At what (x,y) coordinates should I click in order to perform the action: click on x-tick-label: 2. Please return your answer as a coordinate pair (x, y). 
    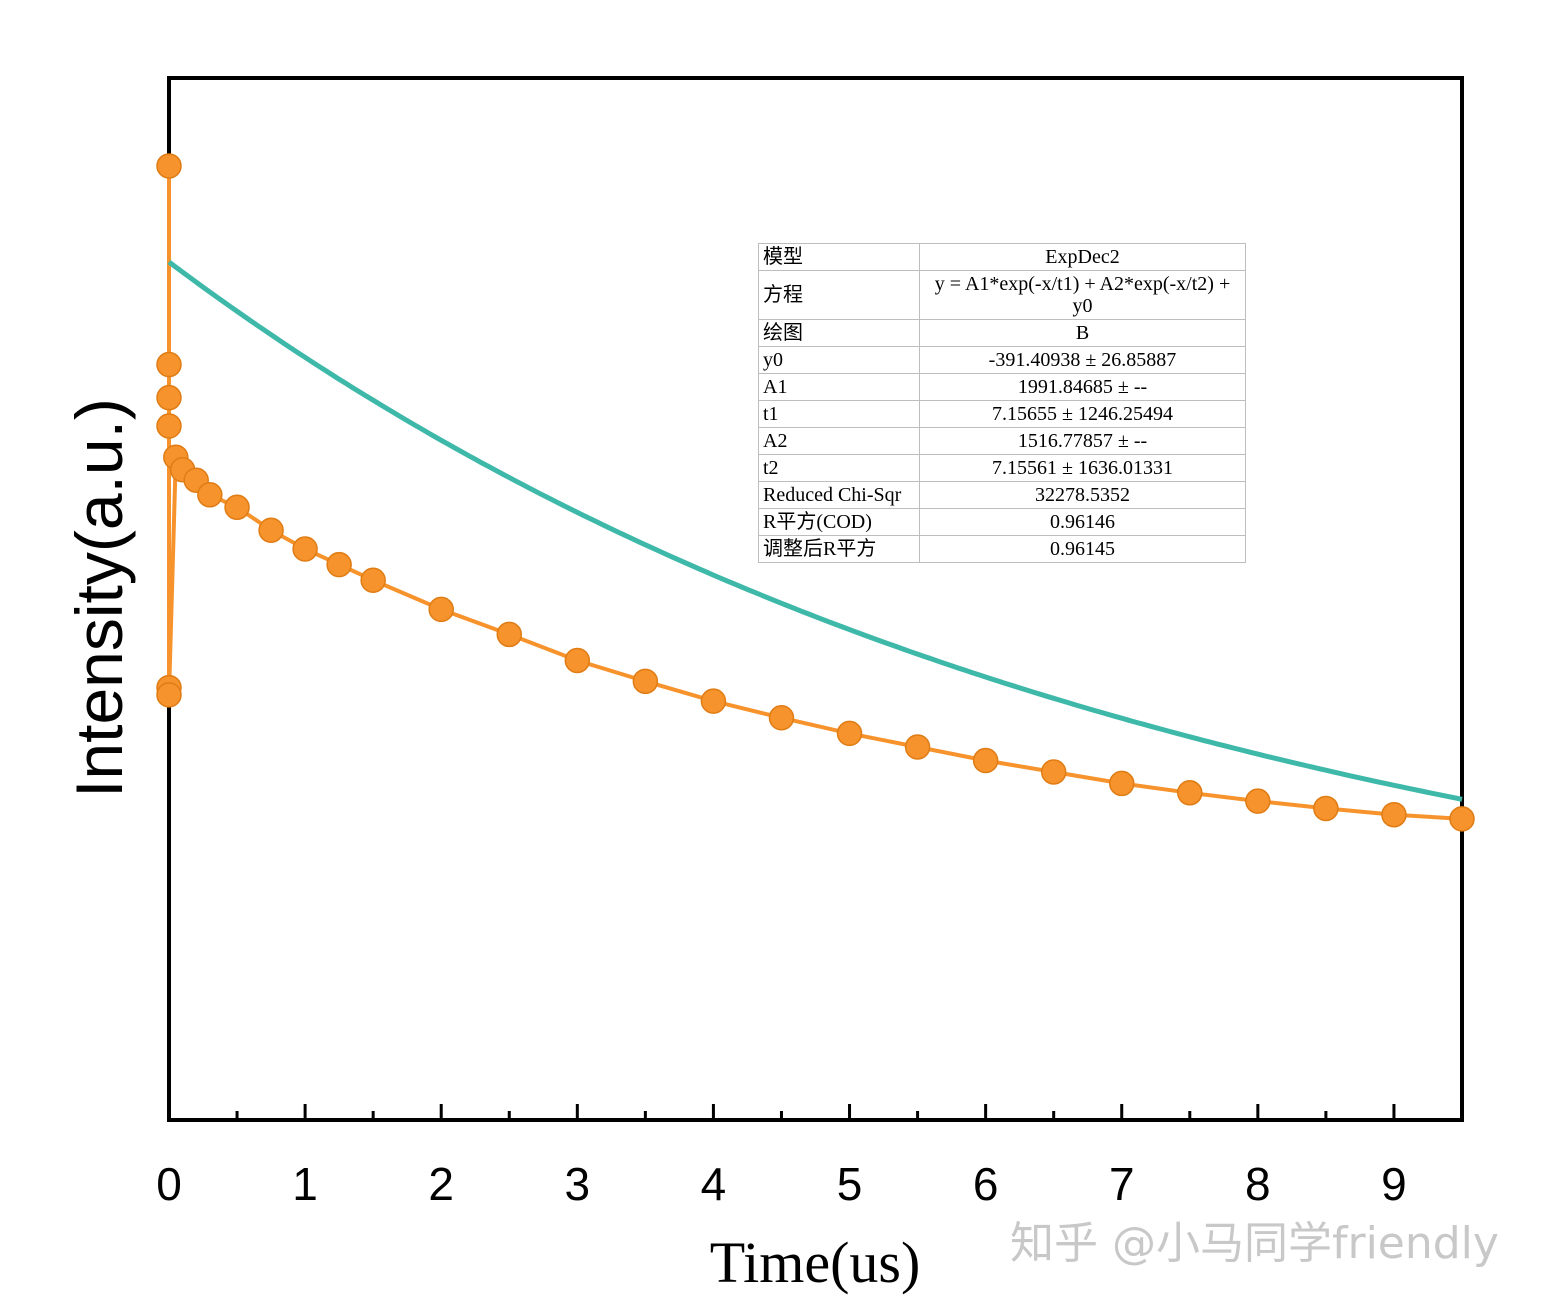
    Looking at the image, I should click on (441, 1184).